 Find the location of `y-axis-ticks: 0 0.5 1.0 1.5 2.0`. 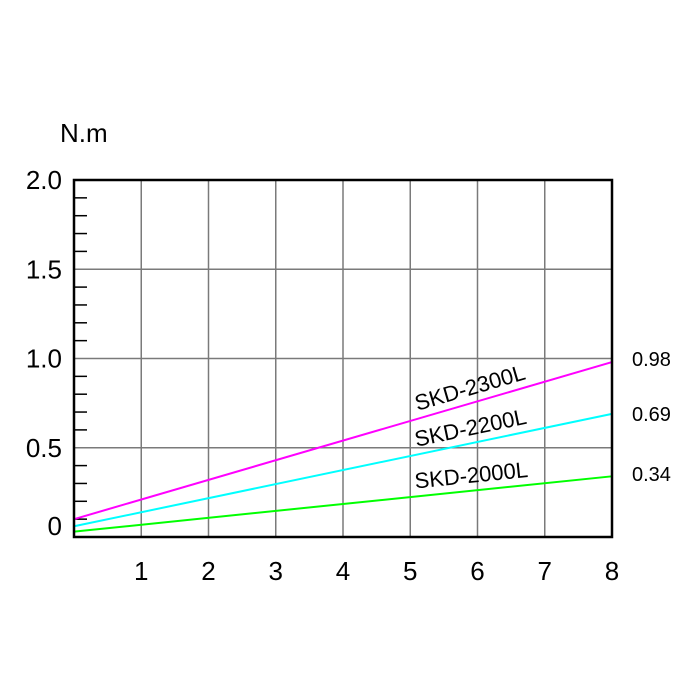

y-axis-ticks: 0 0.5 1.0 1.5 2.0 is located at coordinates (44, 353).